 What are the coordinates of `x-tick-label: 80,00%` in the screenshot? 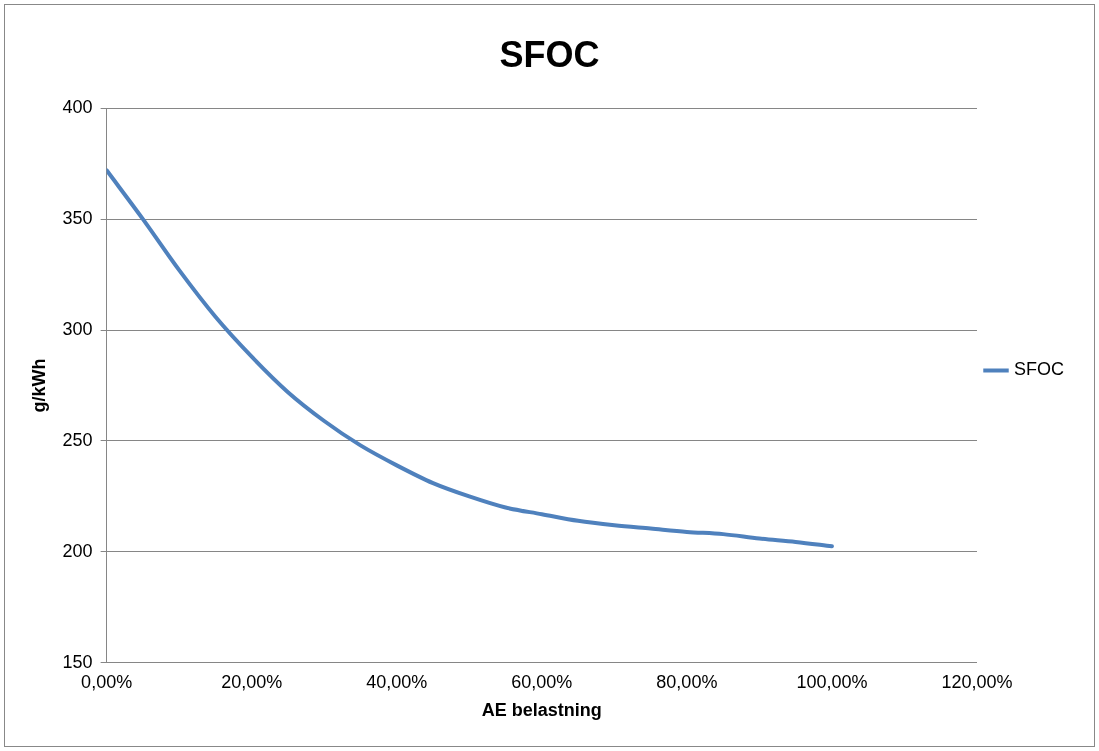 It's located at (687, 681).